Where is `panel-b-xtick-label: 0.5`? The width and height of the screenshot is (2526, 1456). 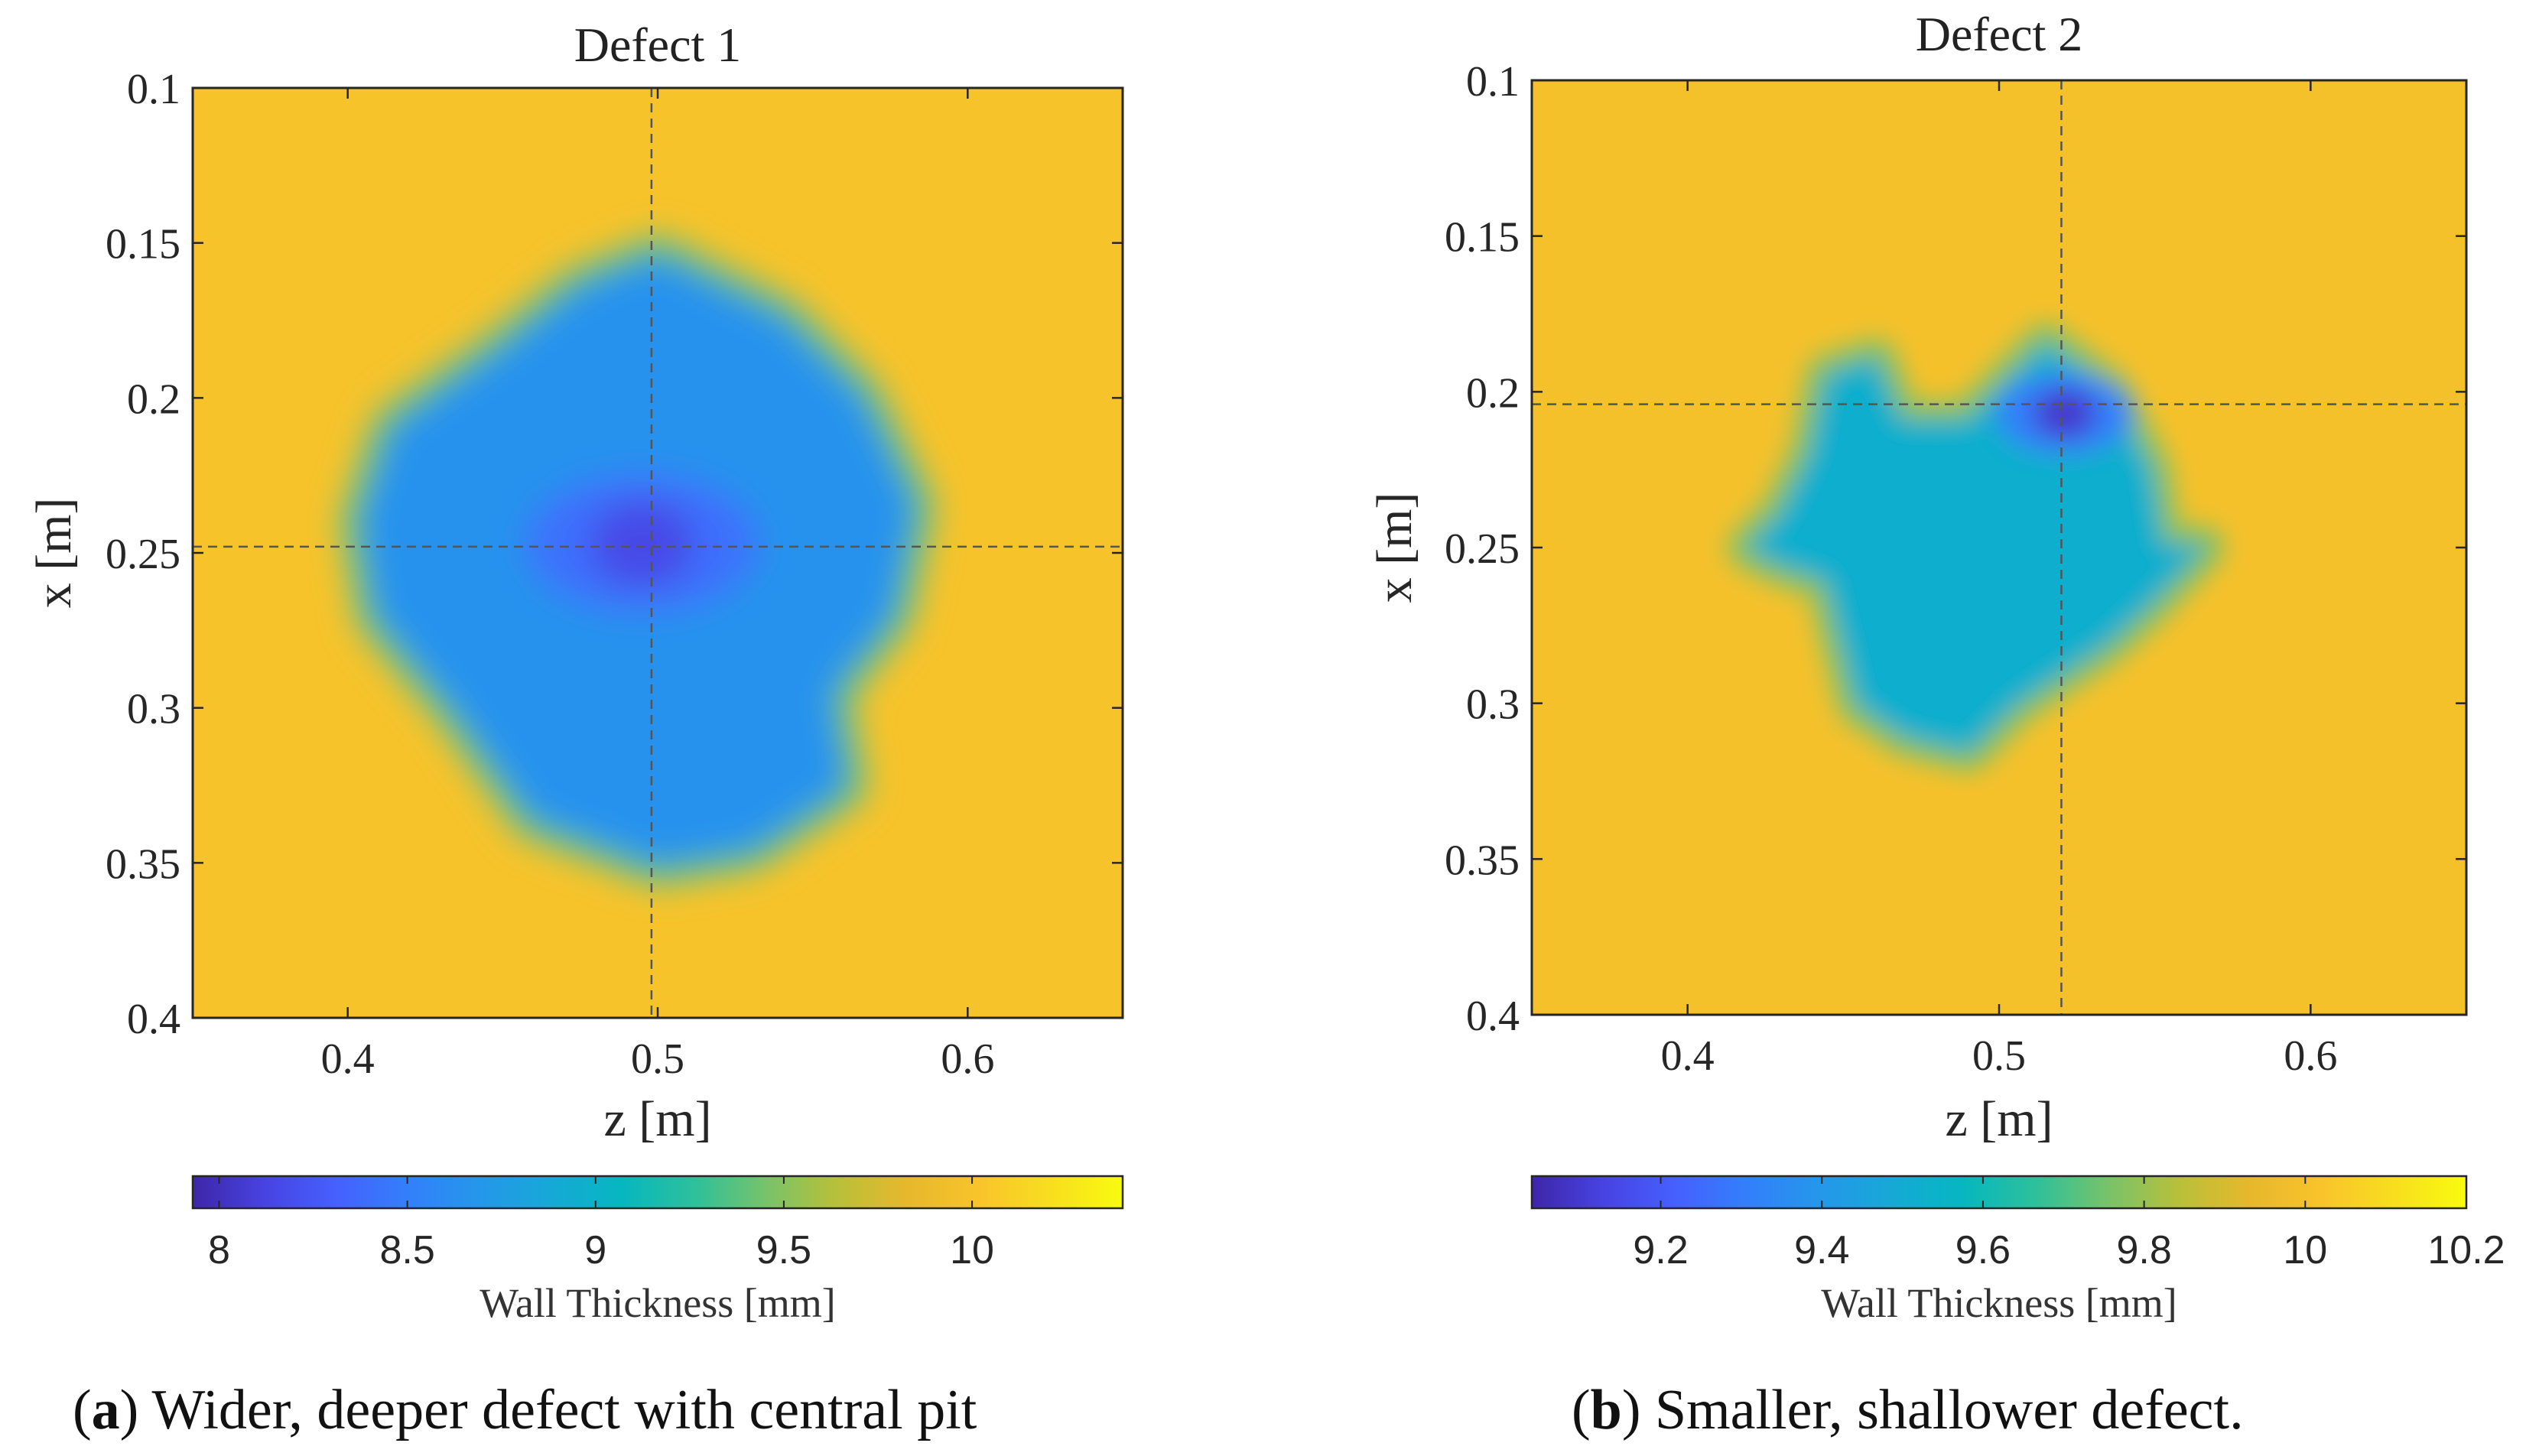 panel-b-xtick-label: 0.5 is located at coordinates (1999, 1056).